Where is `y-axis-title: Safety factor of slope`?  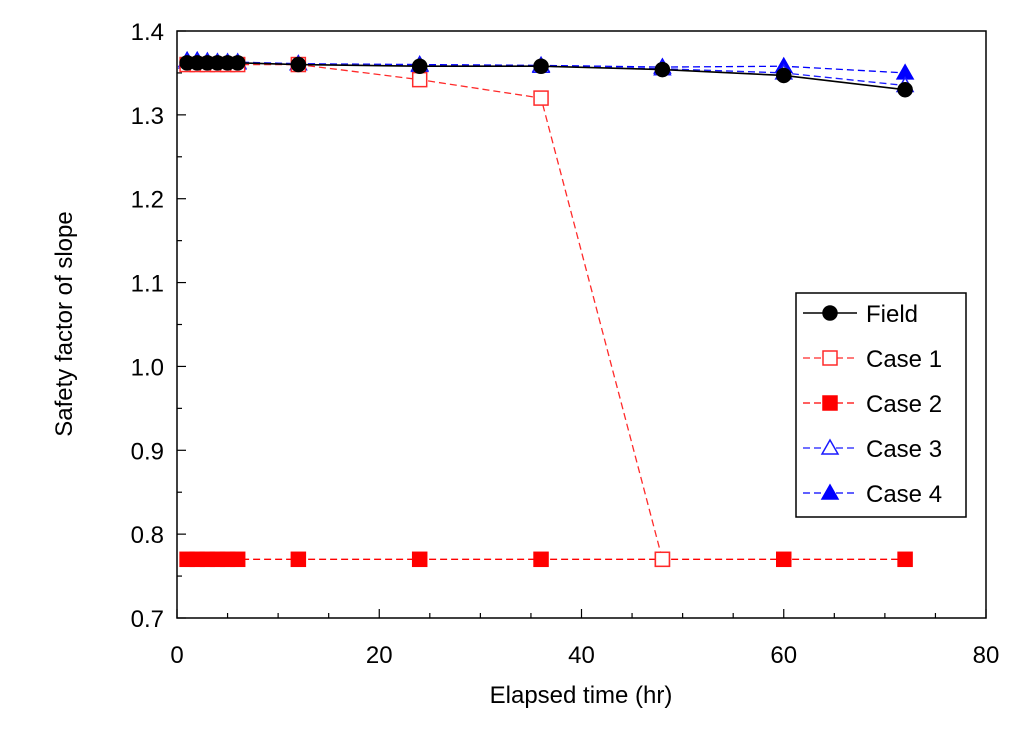 y-axis-title: Safety factor of slope is located at coordinates (64, 323).